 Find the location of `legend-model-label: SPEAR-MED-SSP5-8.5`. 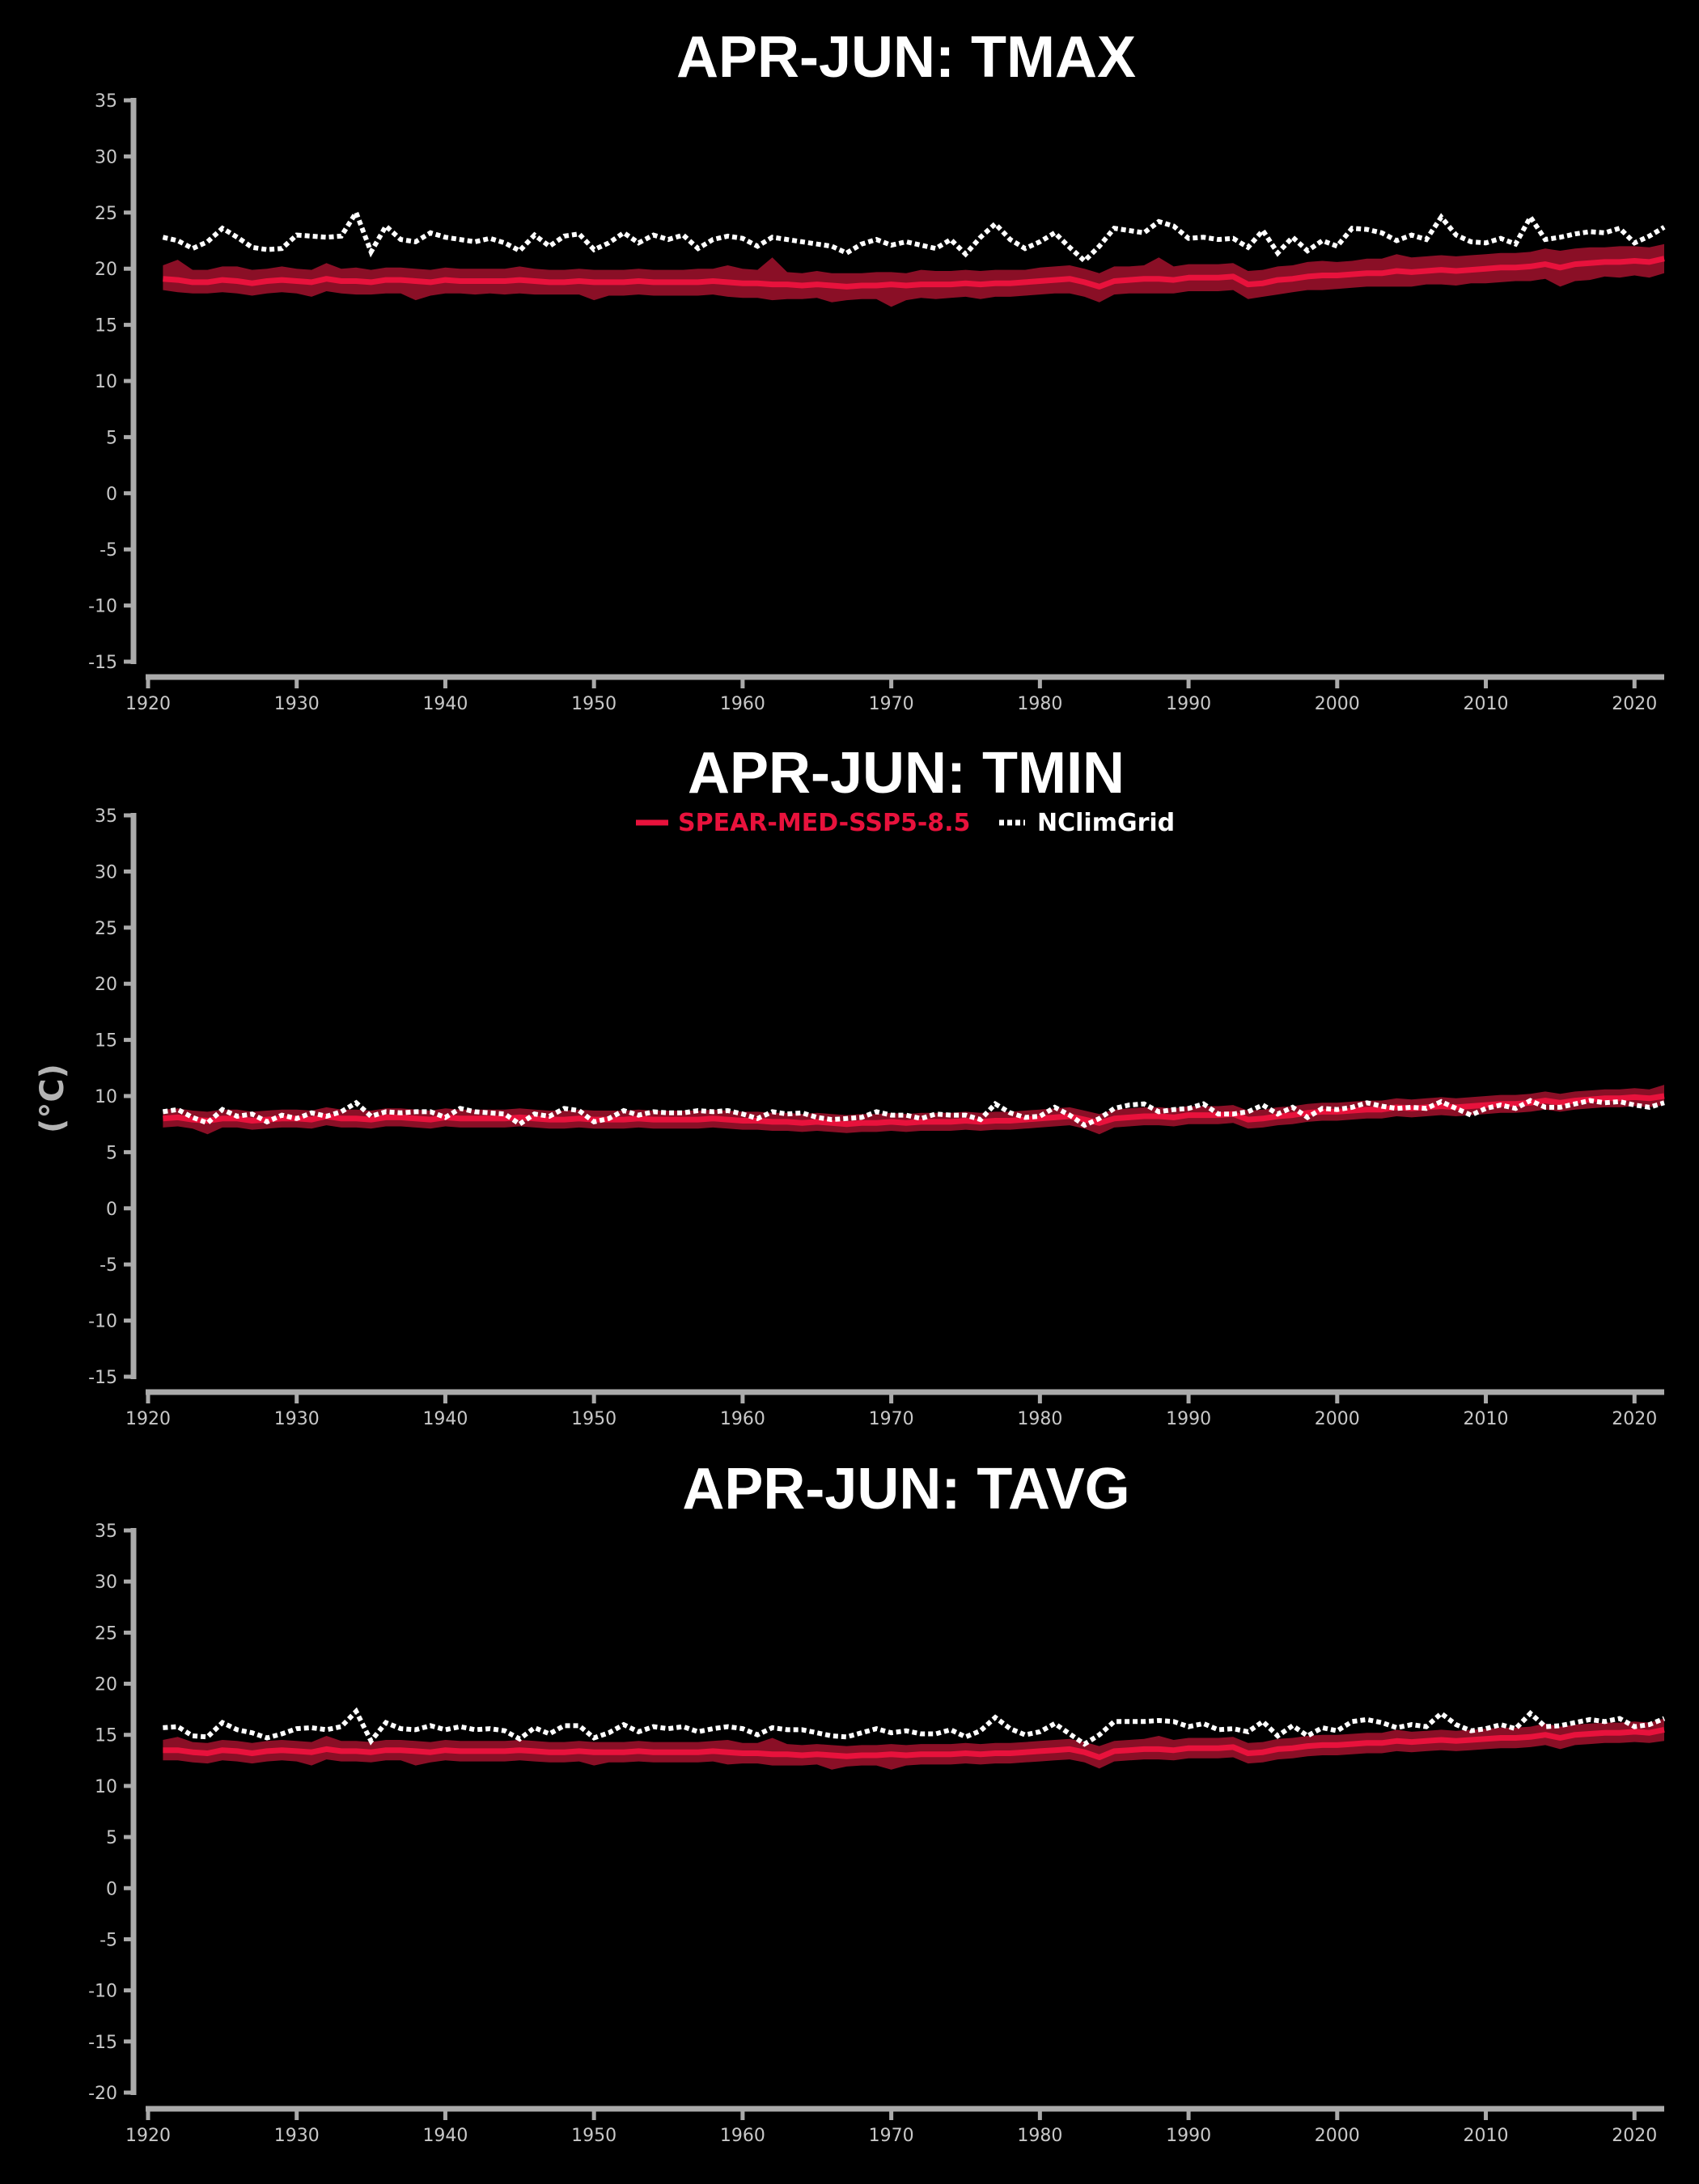

legend-model-label: SPEAR-MED-SSP5-8.5 is located at coordinates (824, 823).